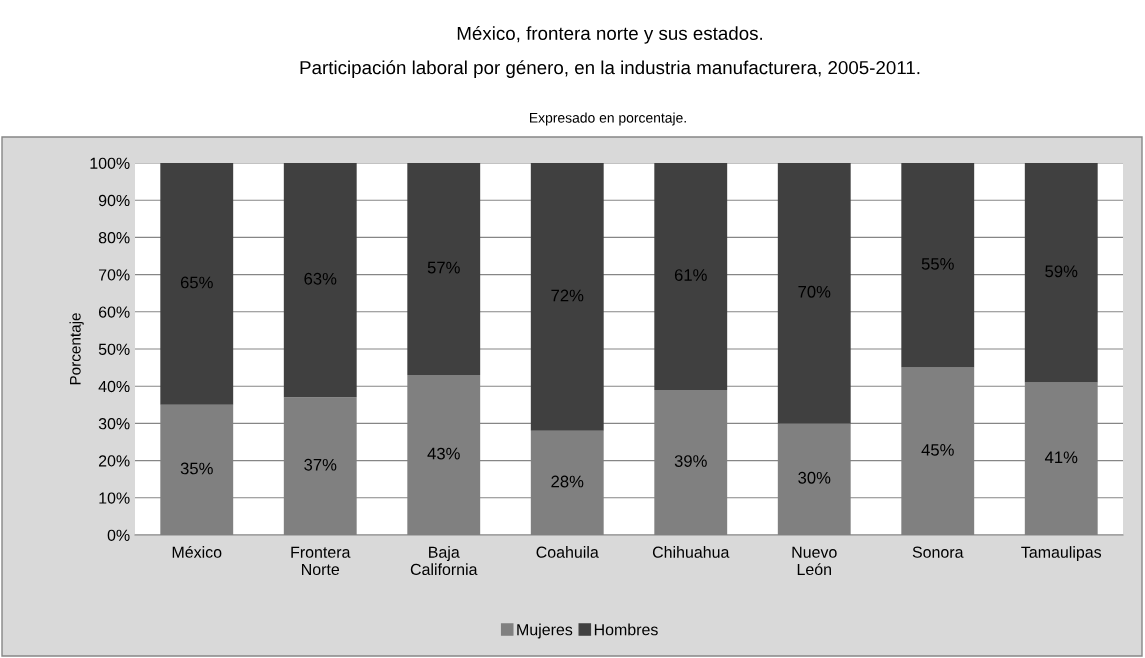 The height and width of the screenshot is (658, 1145). Describe the element at coordinates (114, 349) in the screenshot. I see `y-tick-label: 50%` at that location.